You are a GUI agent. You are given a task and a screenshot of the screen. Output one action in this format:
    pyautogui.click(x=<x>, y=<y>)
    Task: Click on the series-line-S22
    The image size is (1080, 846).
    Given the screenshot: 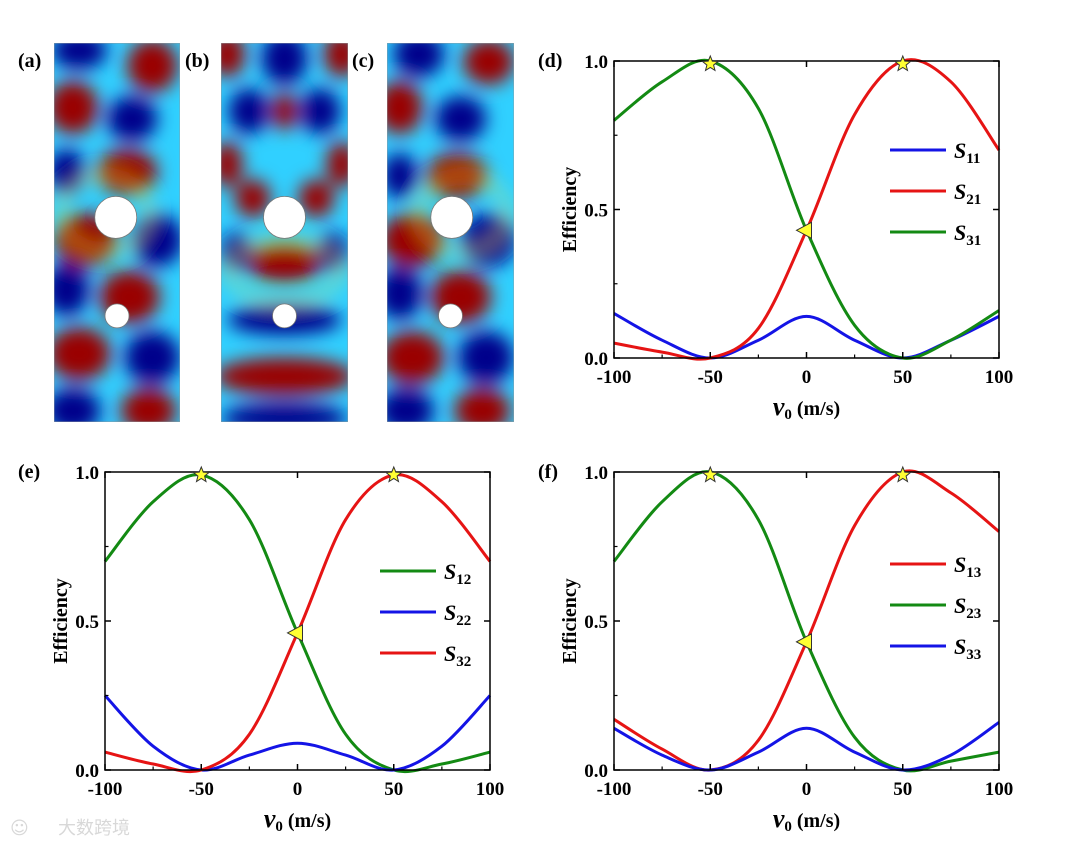 What is the action you would take?
    pyautogui.click(x=297, y=733)
    